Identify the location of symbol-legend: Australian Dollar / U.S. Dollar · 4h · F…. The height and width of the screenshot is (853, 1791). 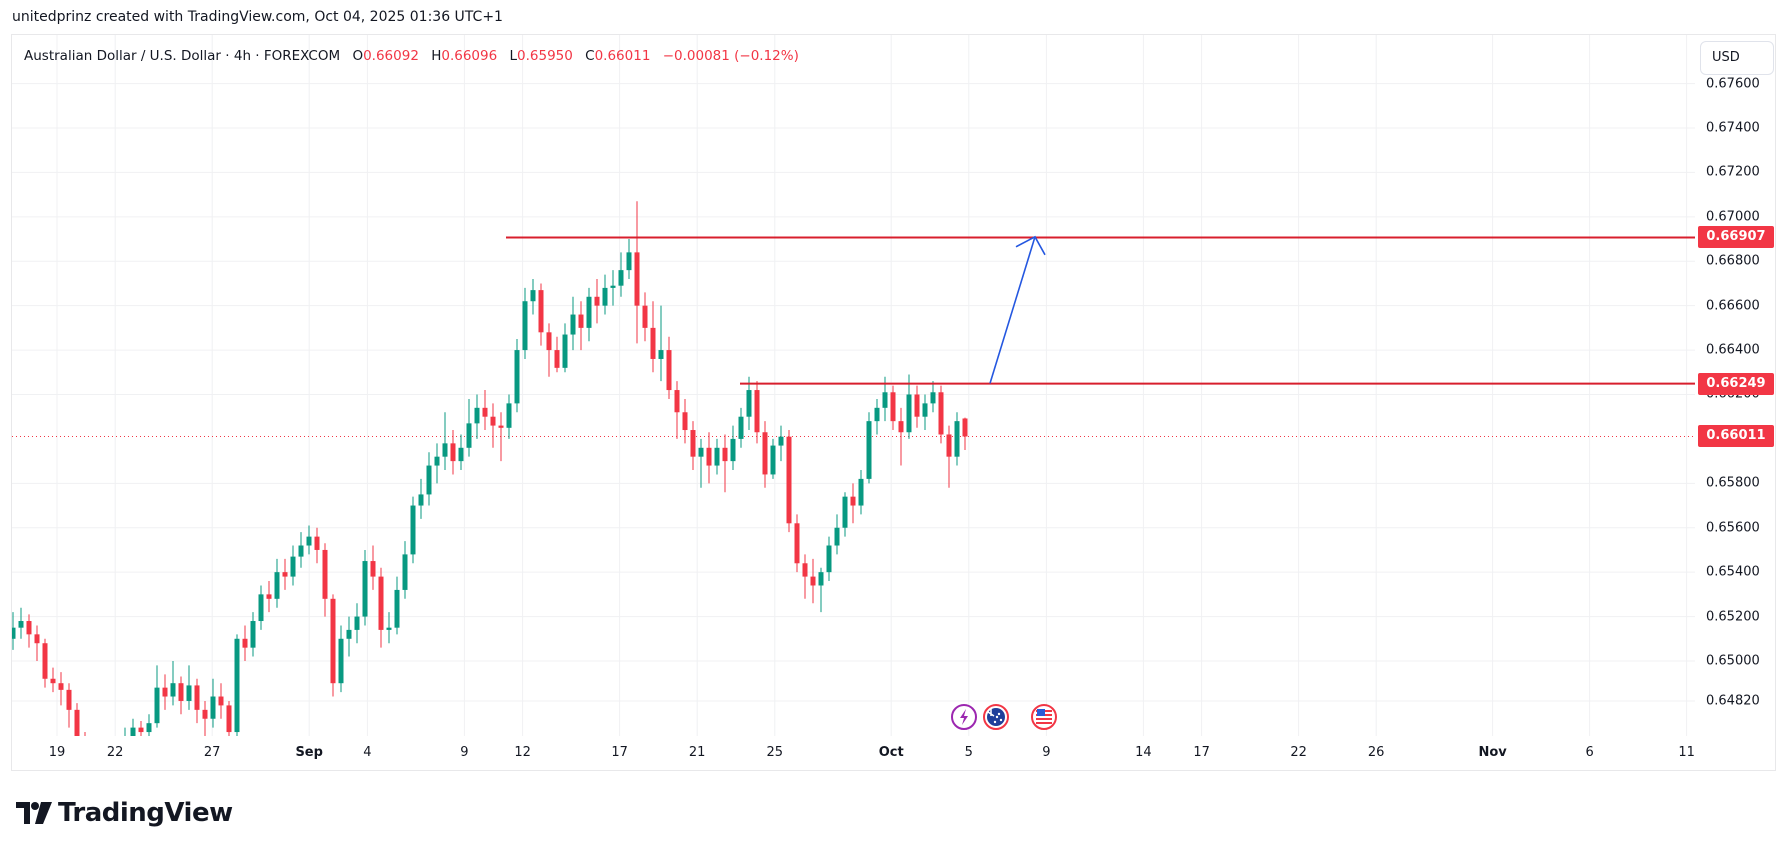
(411, 56).